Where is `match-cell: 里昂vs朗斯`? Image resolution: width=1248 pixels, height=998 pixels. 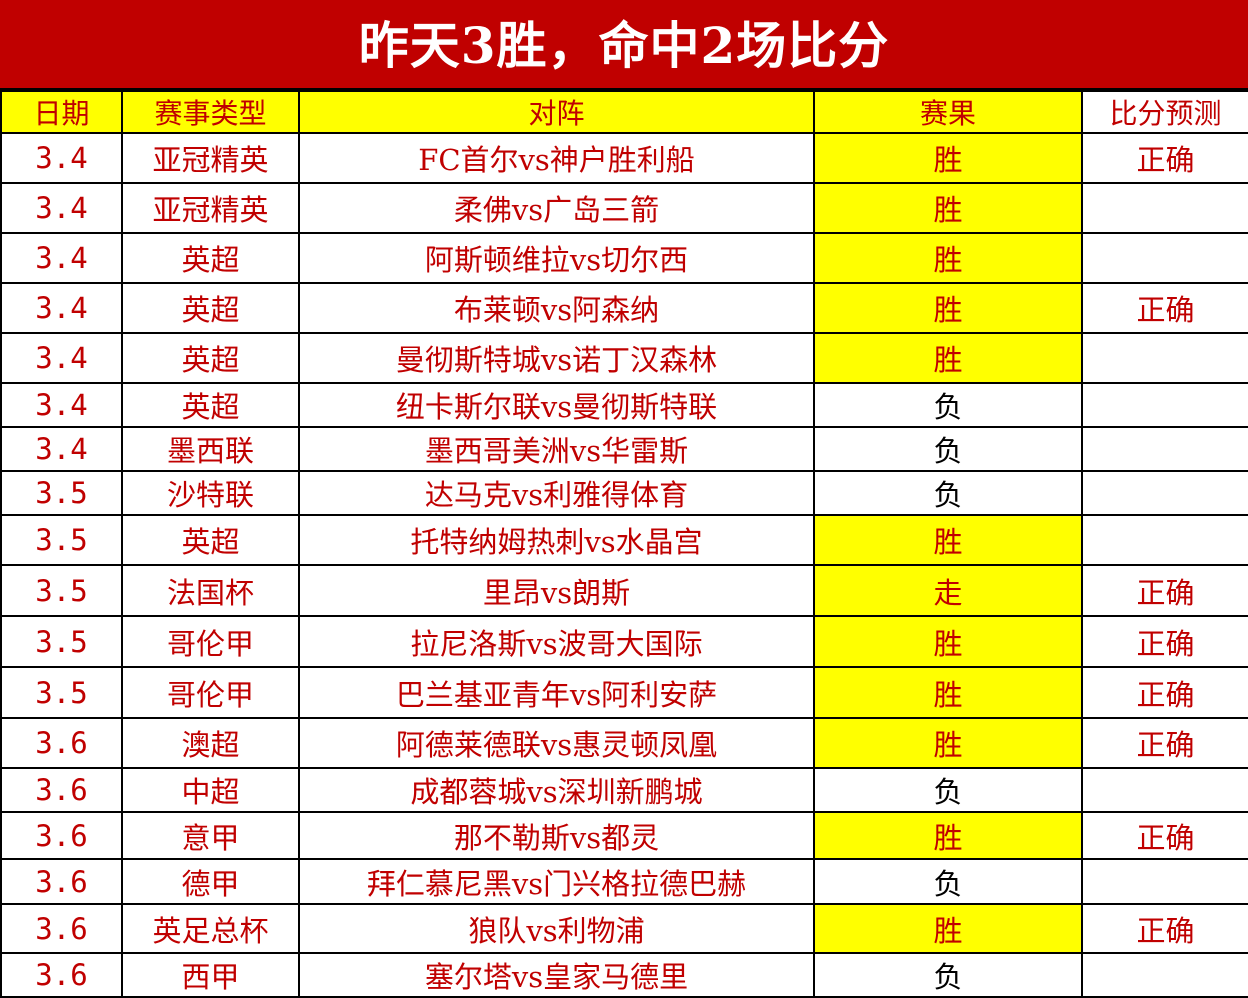 match-cell: 里昂vs朗斯 is located at coordinates (556, 590).